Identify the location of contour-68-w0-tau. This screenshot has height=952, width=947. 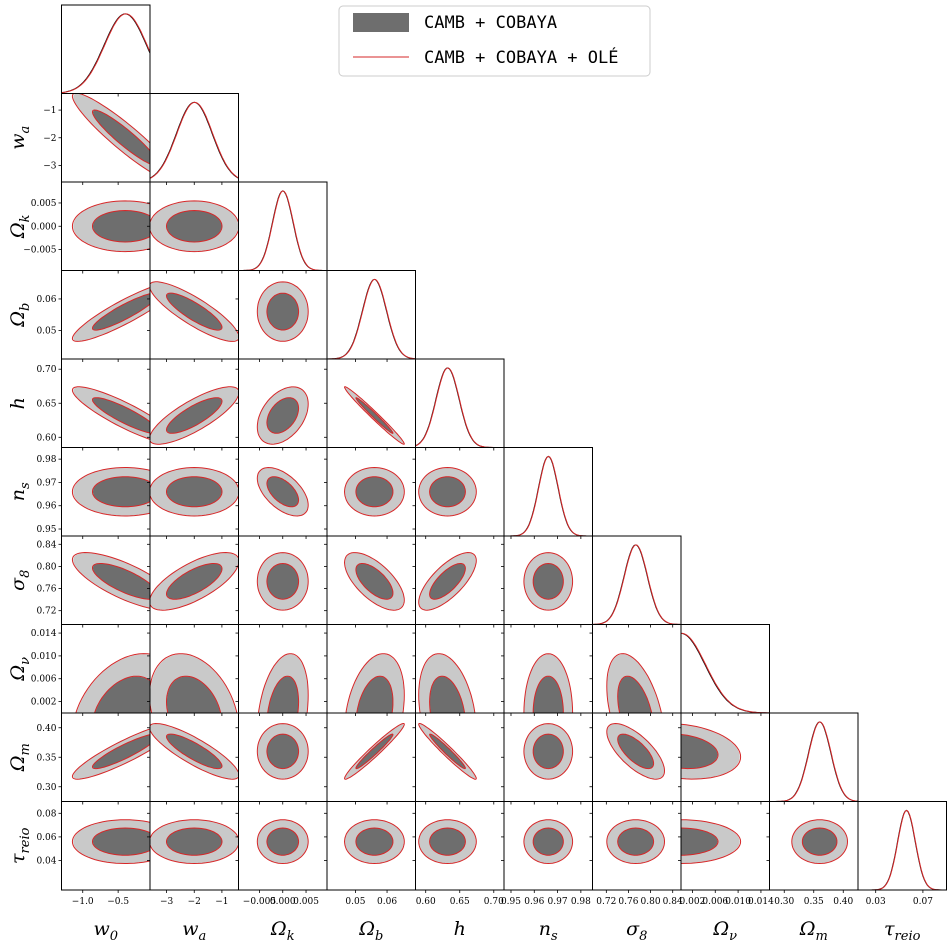
(121, 842).